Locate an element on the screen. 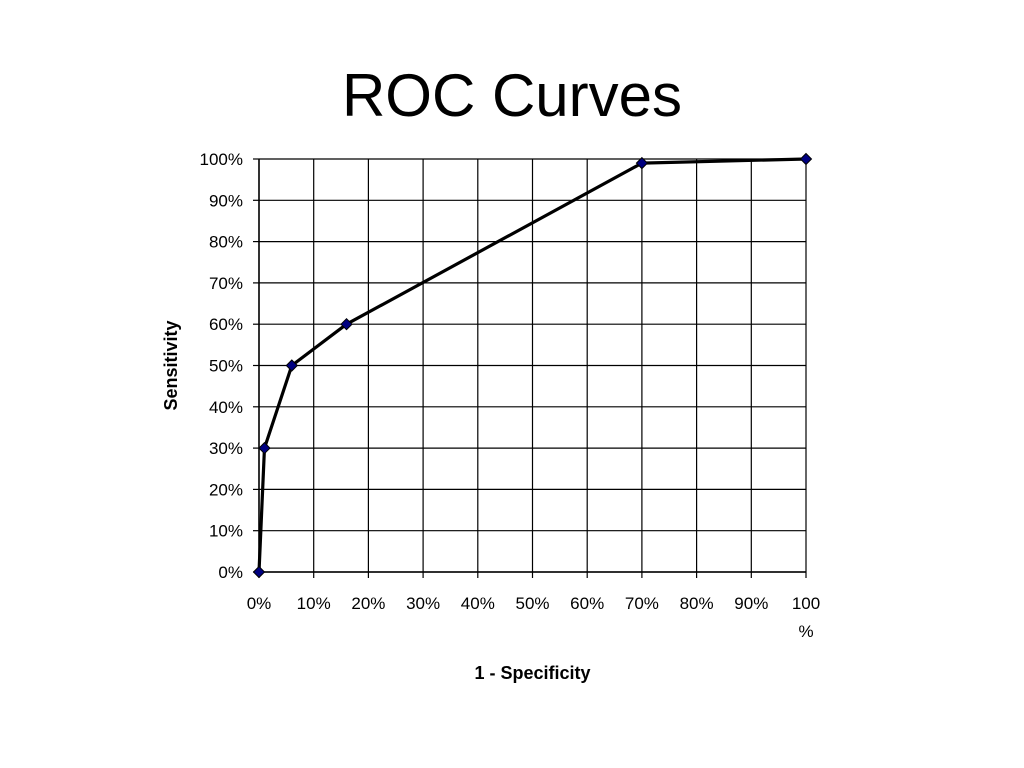 The height and width of the screenshot is (768, 1024). x-tick-label: 80% is located at coordinates (697, 603).